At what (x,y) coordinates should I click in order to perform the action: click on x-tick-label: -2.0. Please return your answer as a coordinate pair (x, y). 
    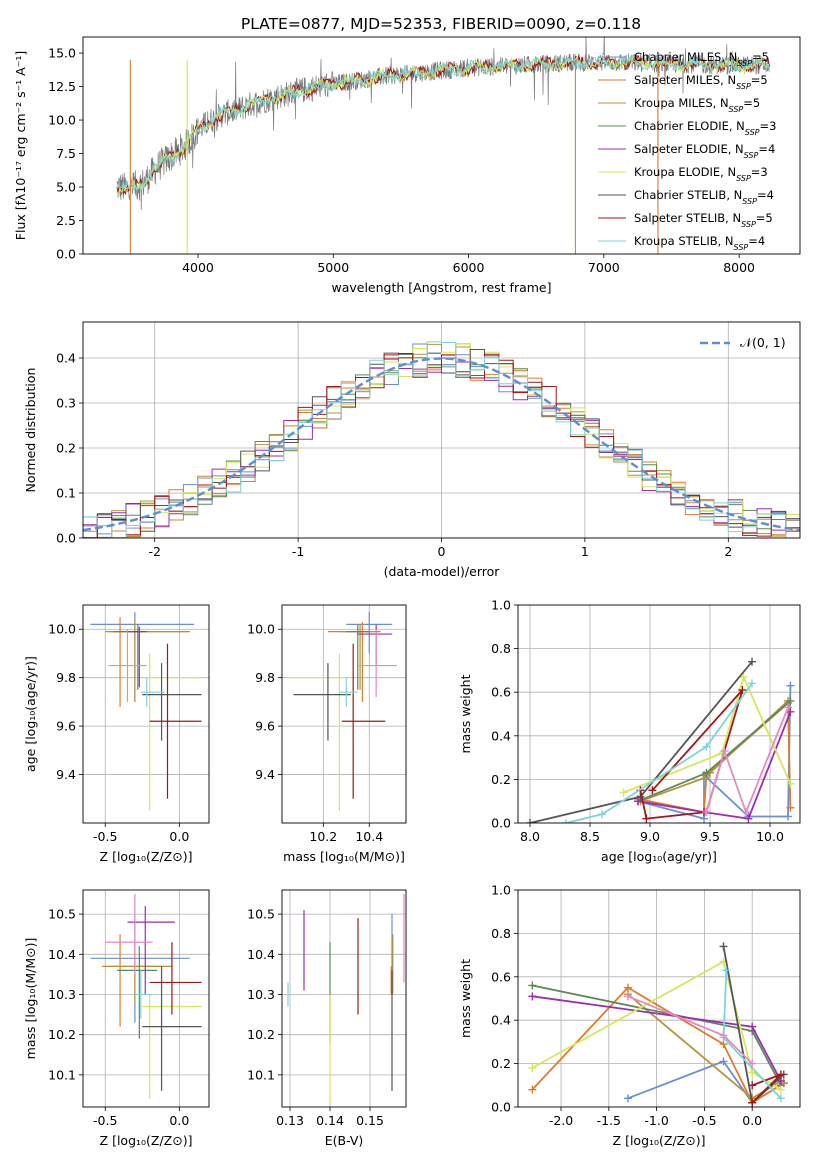
    Looking at the image, I should click on (561, 1120).